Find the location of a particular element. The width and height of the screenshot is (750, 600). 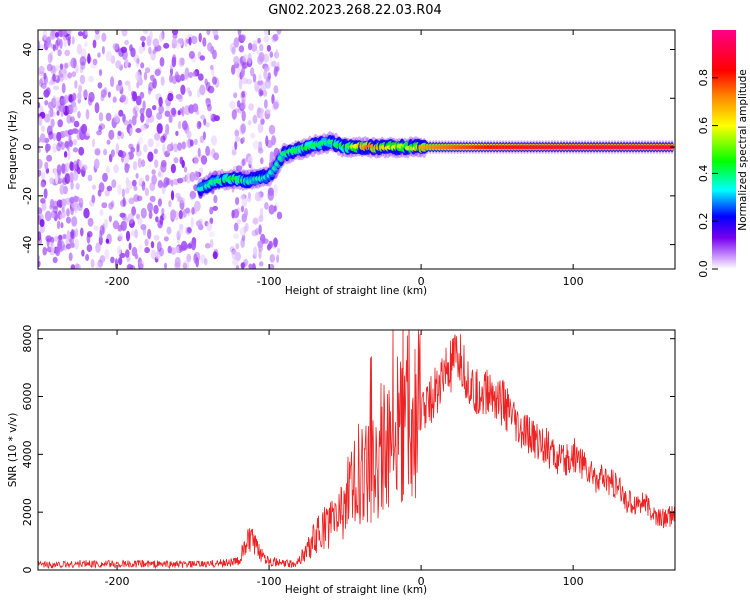

x-tick-label: 100 is located at coordinates (573, 581).